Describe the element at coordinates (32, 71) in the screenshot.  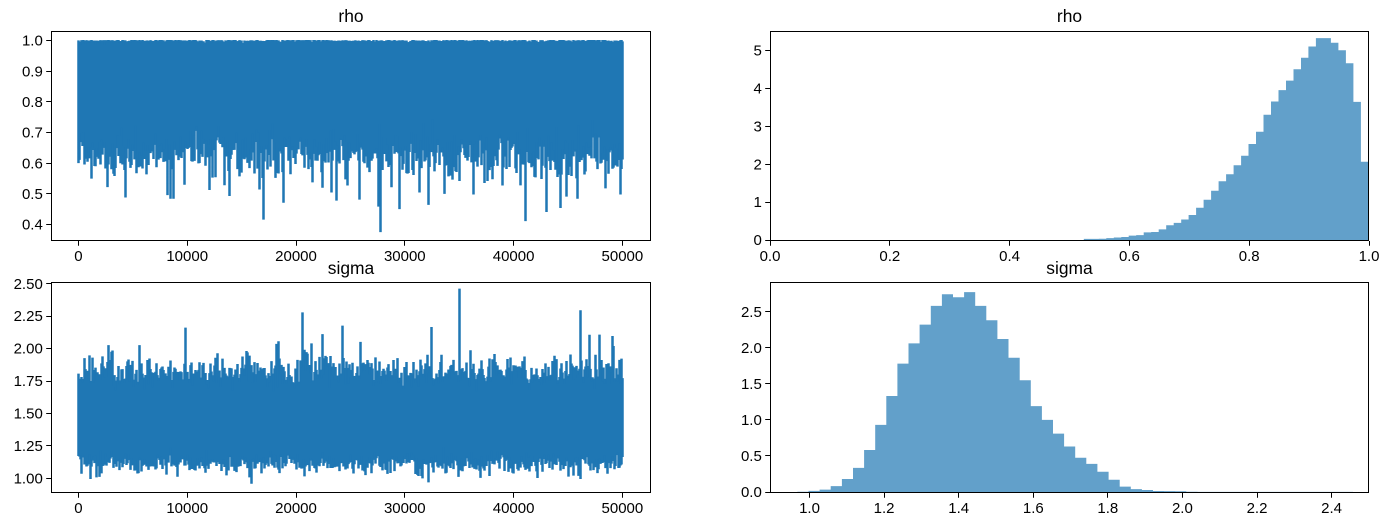
I see `svg-text: 0.9` at that location.